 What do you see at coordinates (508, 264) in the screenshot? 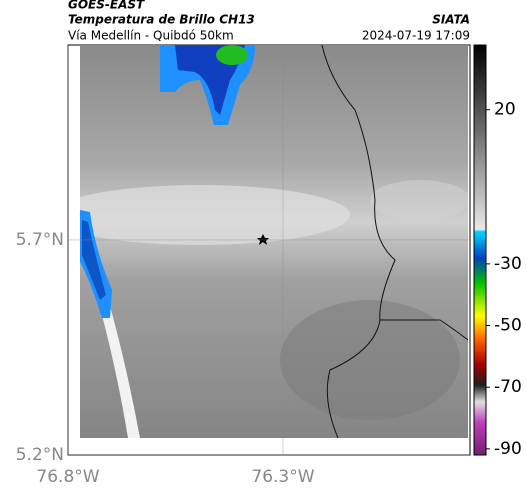
I see `colorbar-label: -30` at bounding box center [508, 264].